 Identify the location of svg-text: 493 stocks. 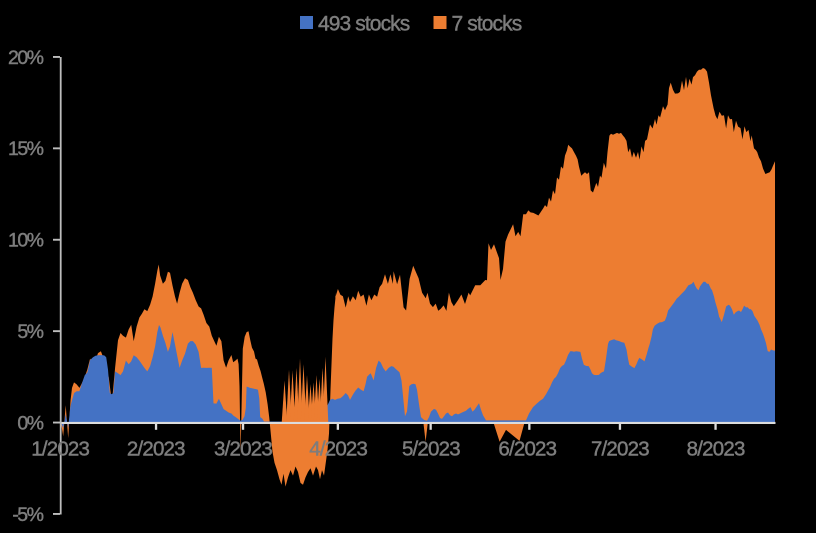
(364, 24).